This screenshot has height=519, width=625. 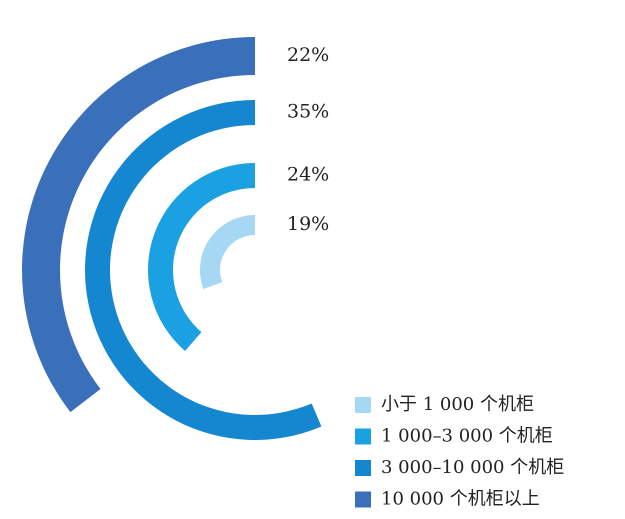 I want to click on value-label: 22%, so click(x=308, y=55).